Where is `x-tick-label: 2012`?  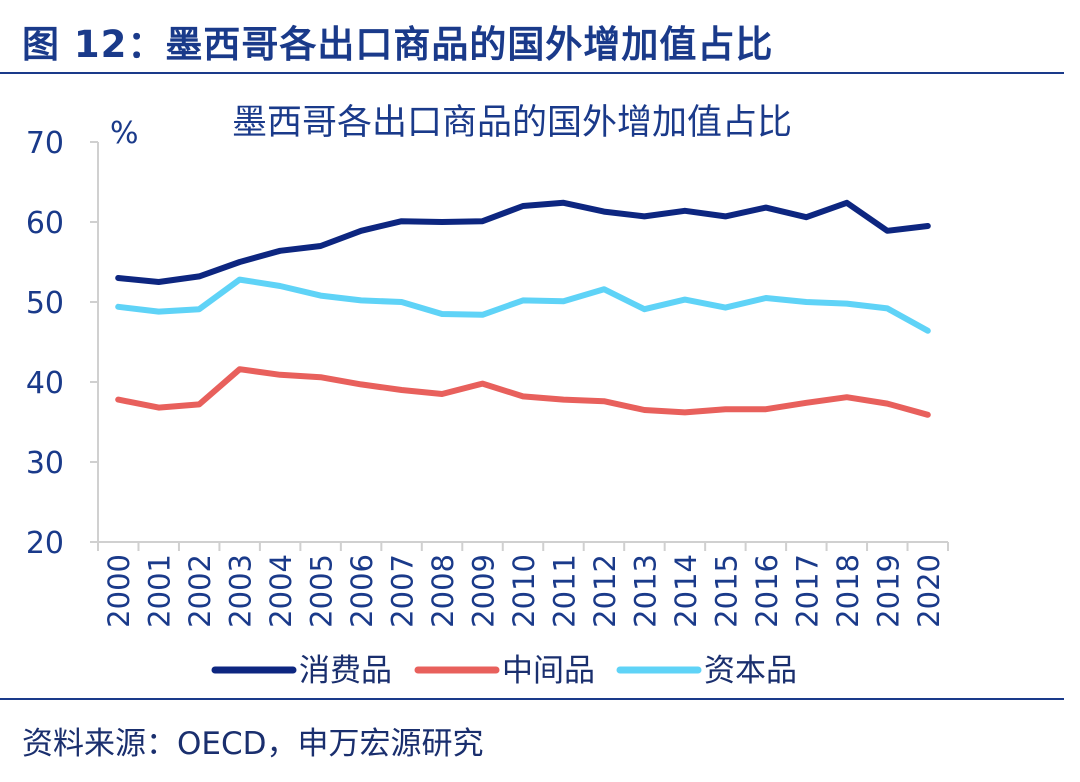 x-tick-label: 2012 is located at coordinates (605, 591).